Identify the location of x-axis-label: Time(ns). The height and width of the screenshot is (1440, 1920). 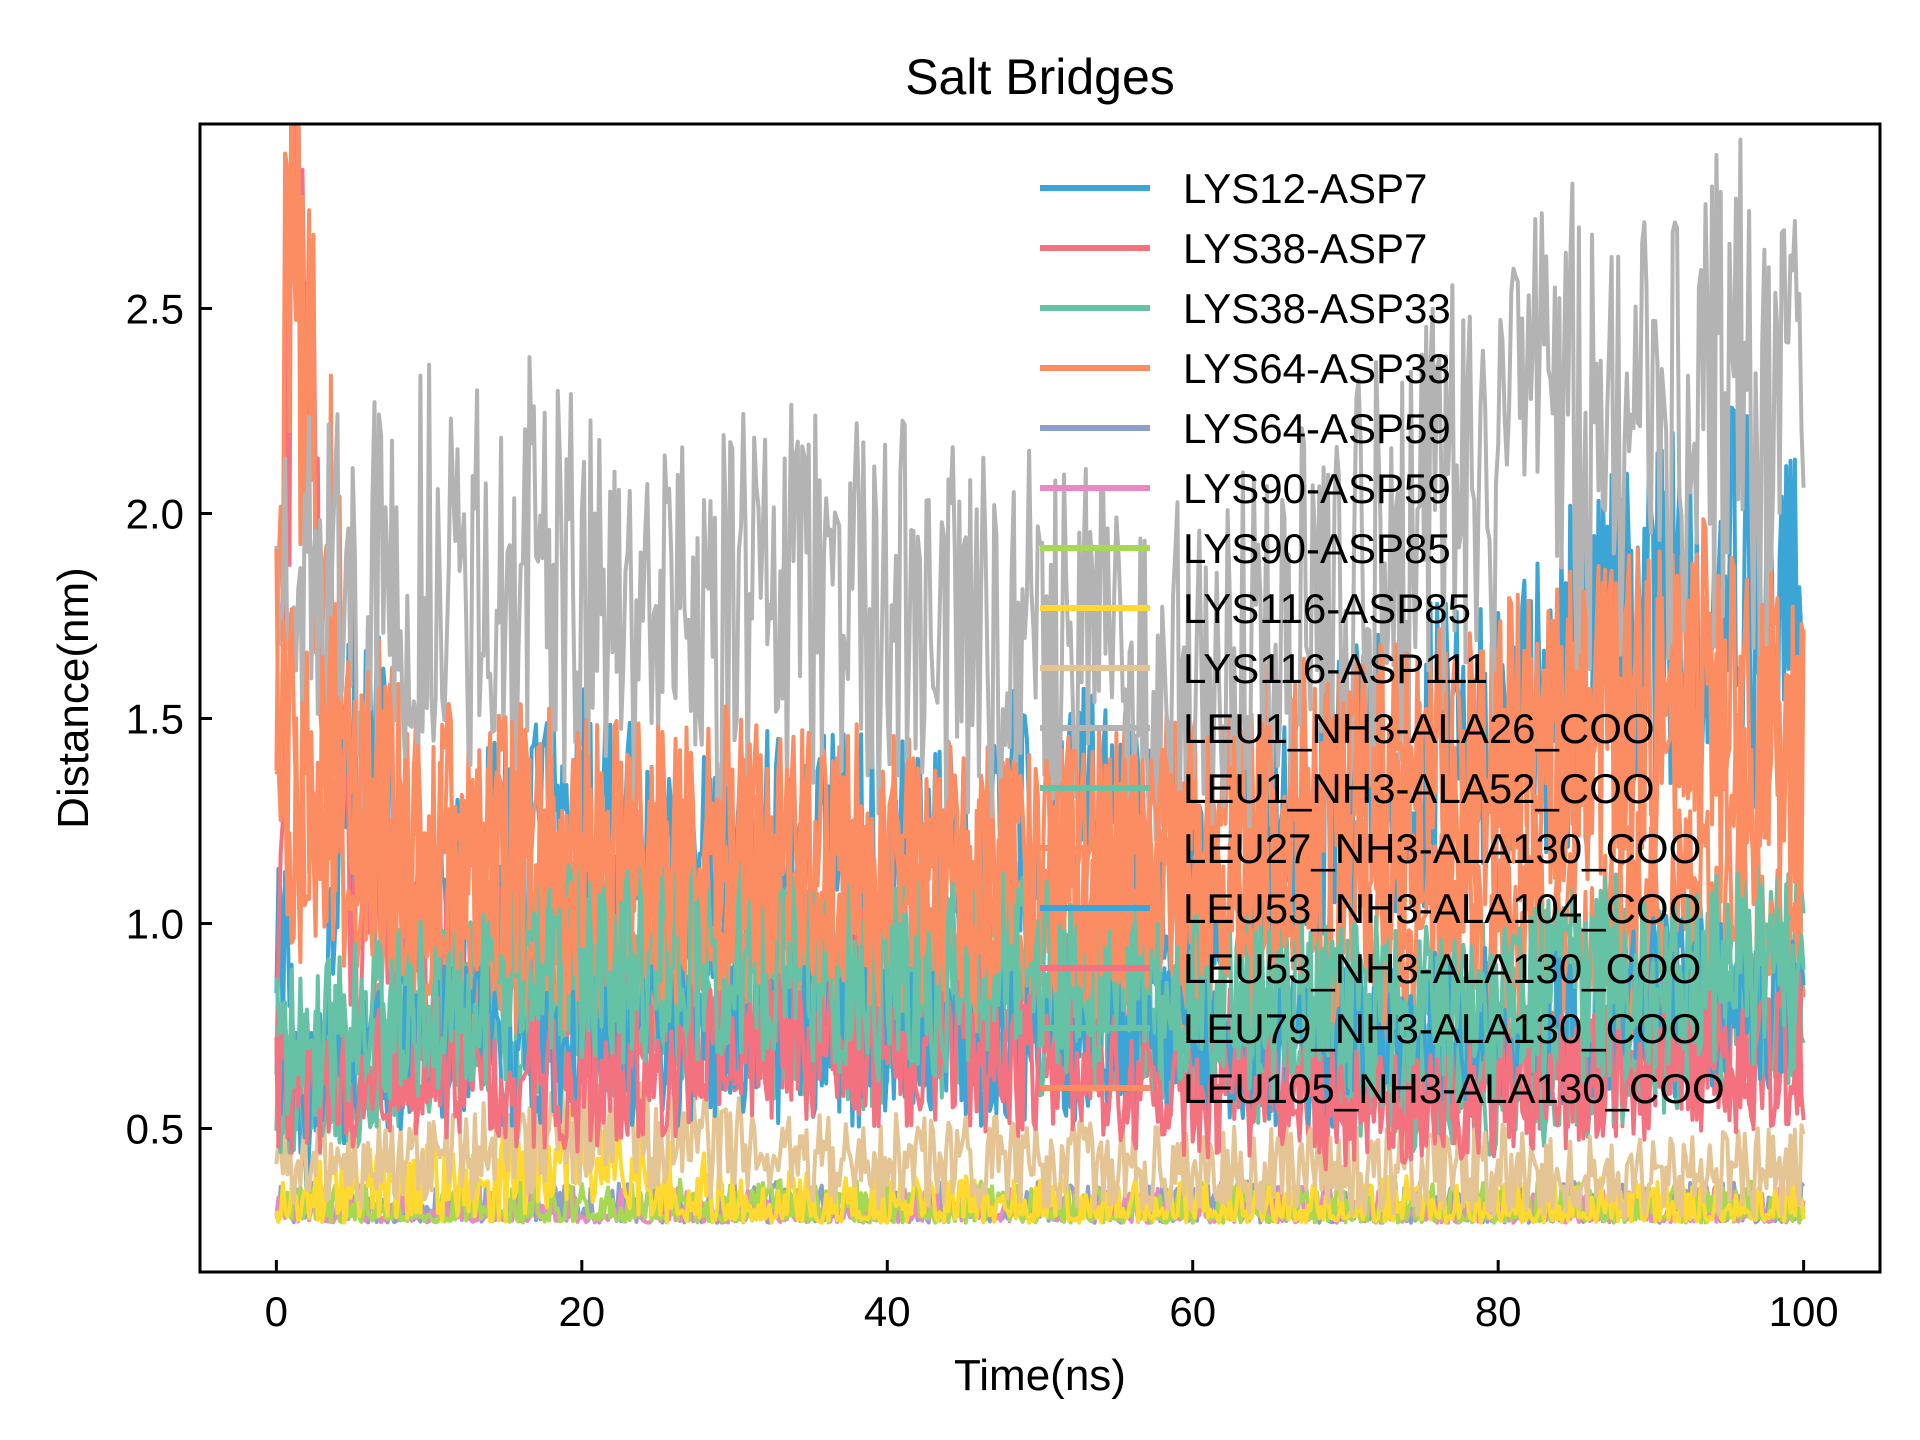
(1040, 1375).